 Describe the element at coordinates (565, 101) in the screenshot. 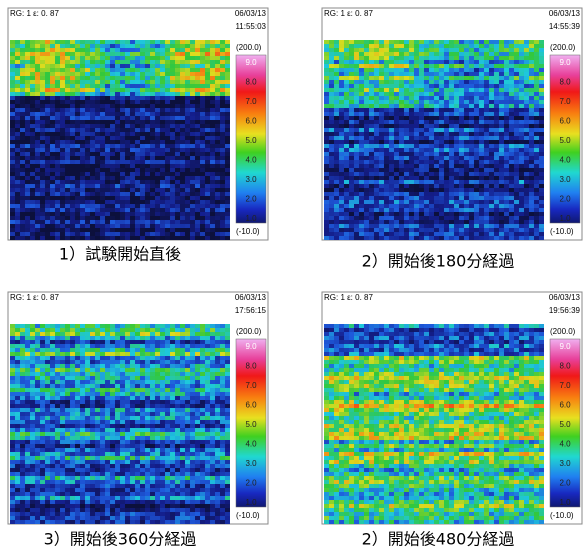

I see `scale-label: 7.0` at that location.